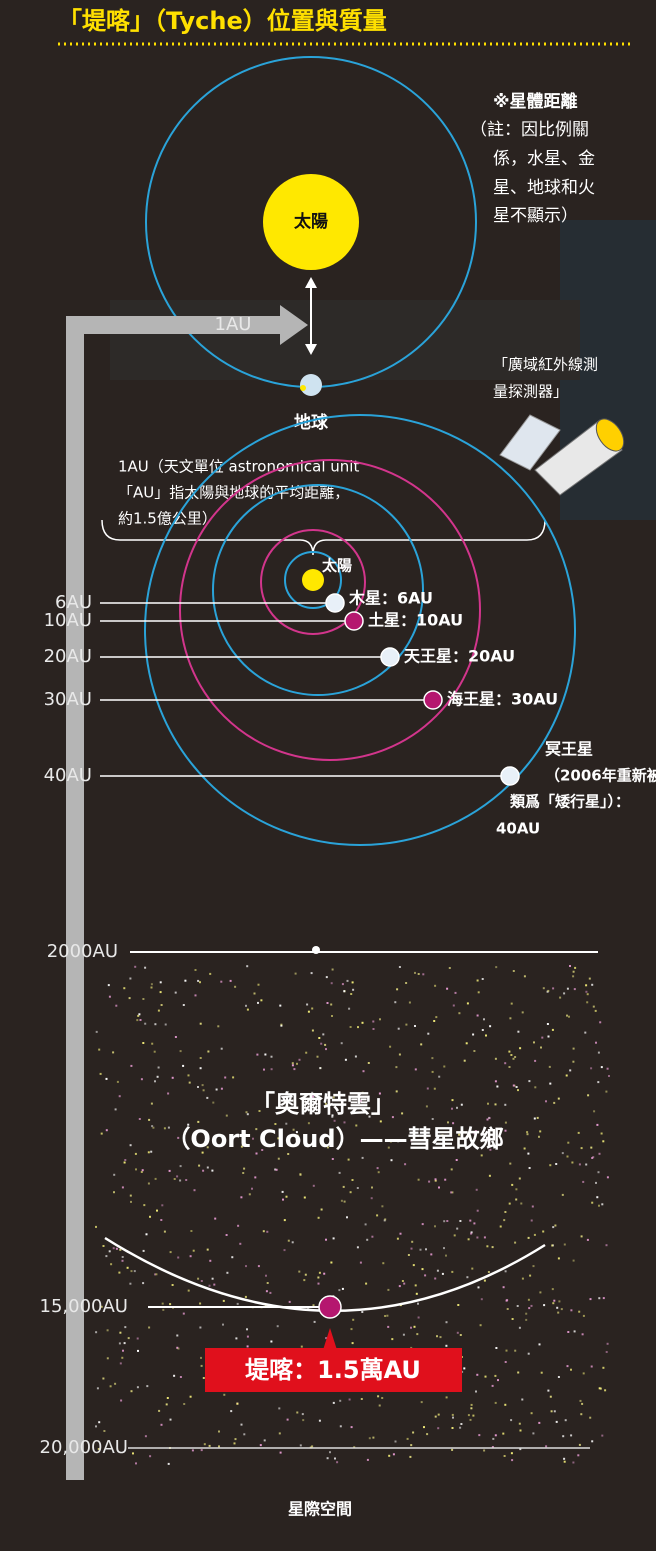 This screenshot has height=1551, width=656. I want to click on earth, so click(311, 385).